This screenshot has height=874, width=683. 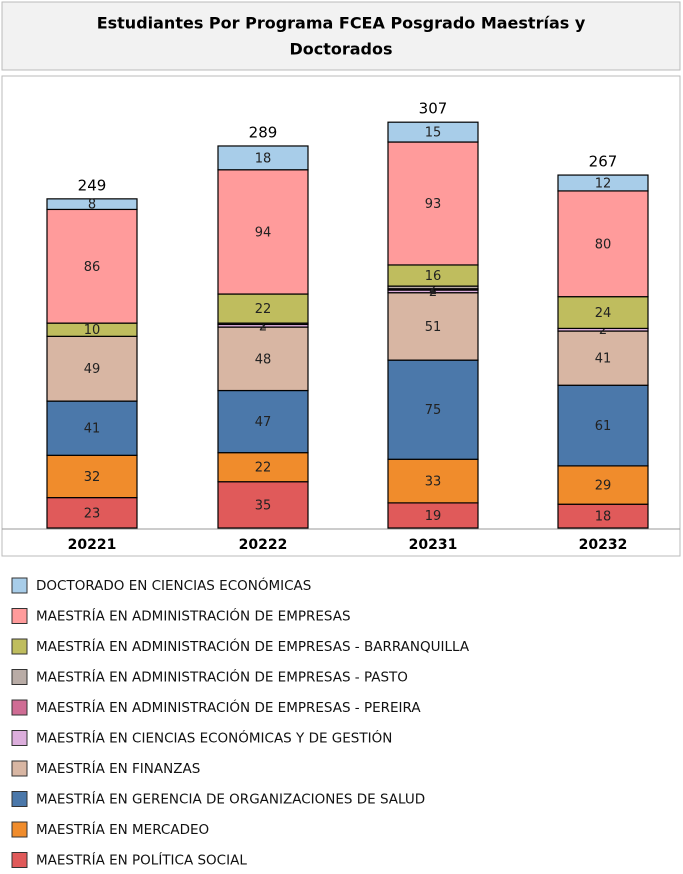 I want to click on value-label: 75, so click(x=433, y=410).